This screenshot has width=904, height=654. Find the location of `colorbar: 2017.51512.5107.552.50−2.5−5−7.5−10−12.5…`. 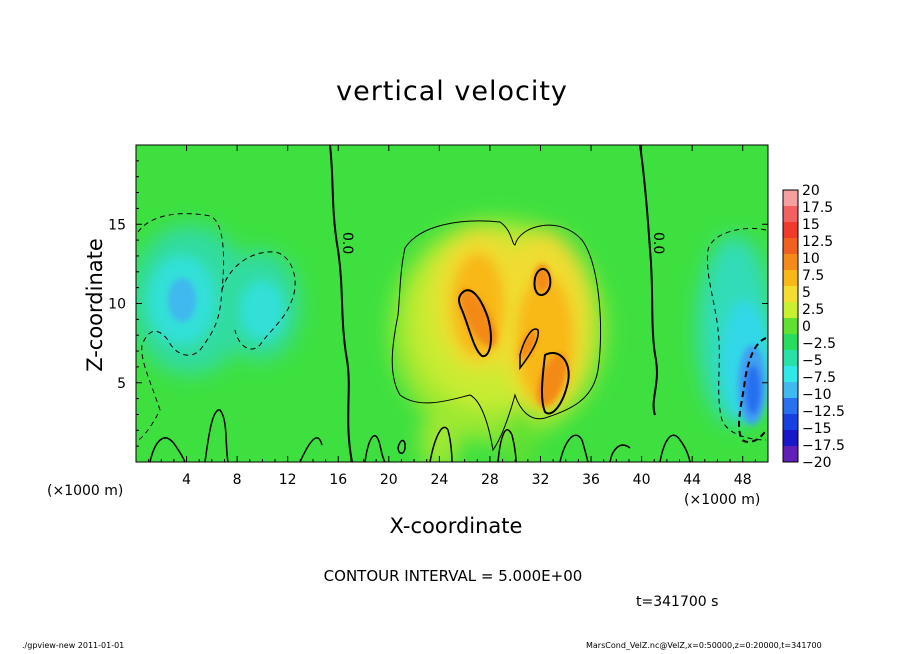

colorbar: 2017.51512.5107.552.50−2.5−5−7.5−10−12.5… is located at coordinates (813, 327).